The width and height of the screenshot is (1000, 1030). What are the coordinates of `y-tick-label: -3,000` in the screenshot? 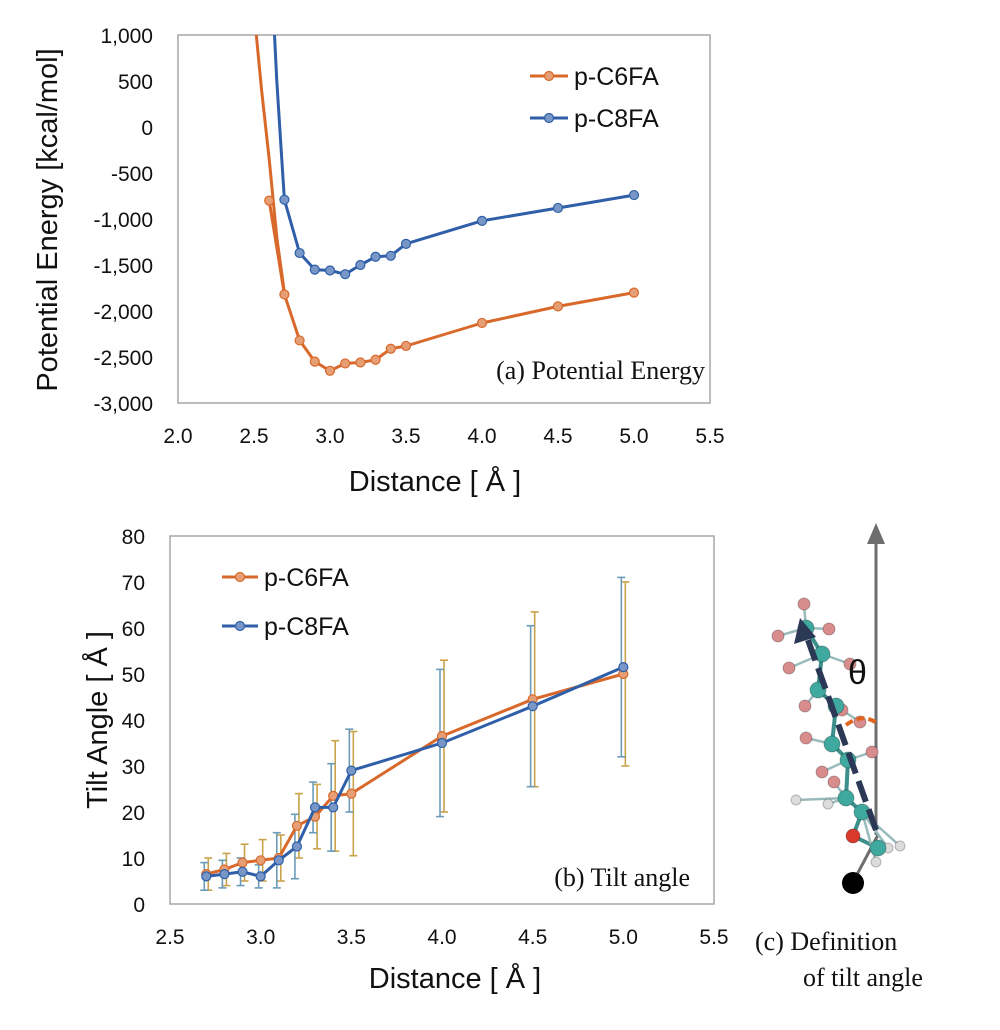 It's located at (123, 404).